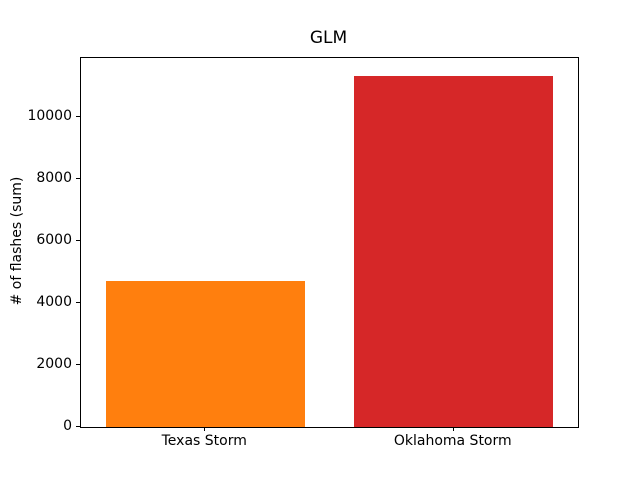 This screenshot has width=640, height=480. What do you see at coordinates (54, 301) in the screenshot?
I see `y-tick-label: 4000` at bounding box center [54, 301].